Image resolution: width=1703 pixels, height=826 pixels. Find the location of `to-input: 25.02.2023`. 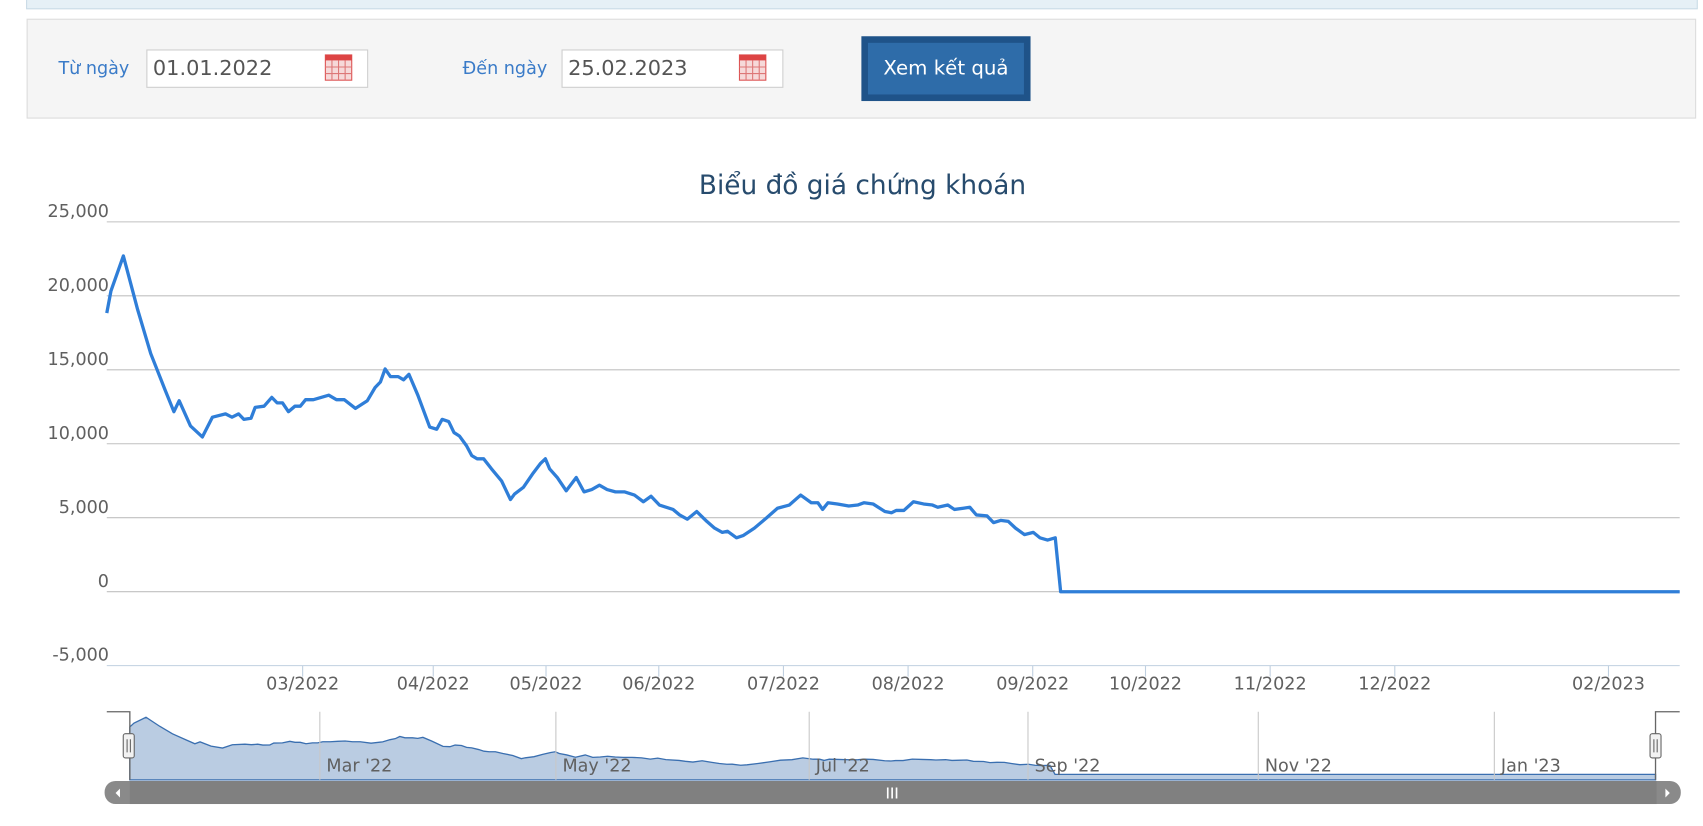

to-input: 25.02.2023 is located at coordinates (672, 68).